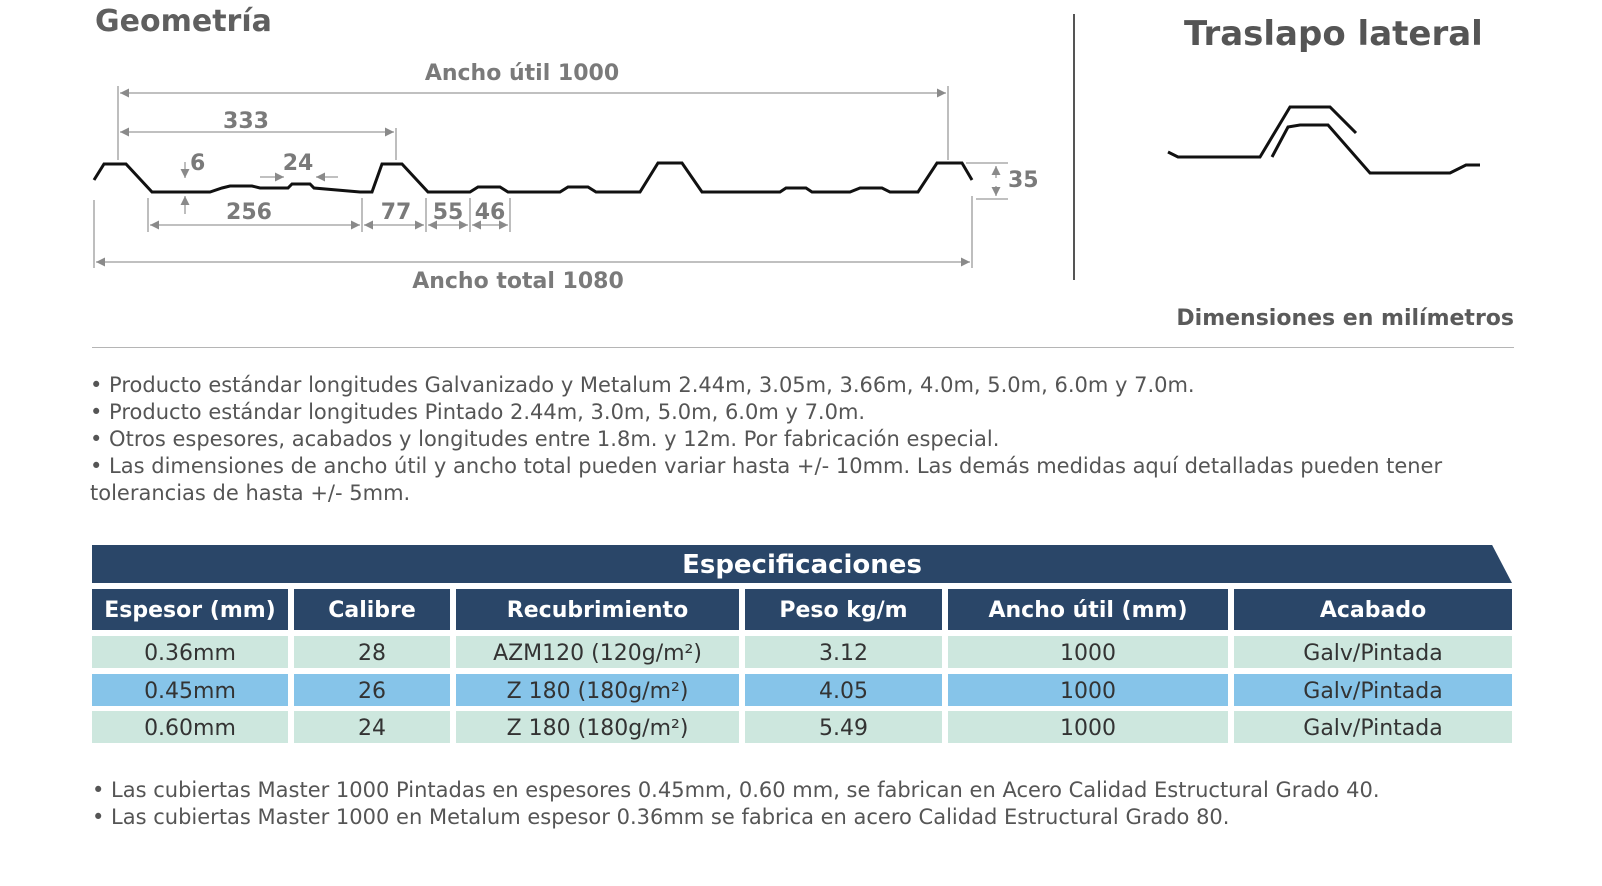 This screenshot has height=886, width=1602. What do you see at coordinates (843, 690) in the screenshot?
I see `cell-peso: 4.05` at bounding box center [843, 690].